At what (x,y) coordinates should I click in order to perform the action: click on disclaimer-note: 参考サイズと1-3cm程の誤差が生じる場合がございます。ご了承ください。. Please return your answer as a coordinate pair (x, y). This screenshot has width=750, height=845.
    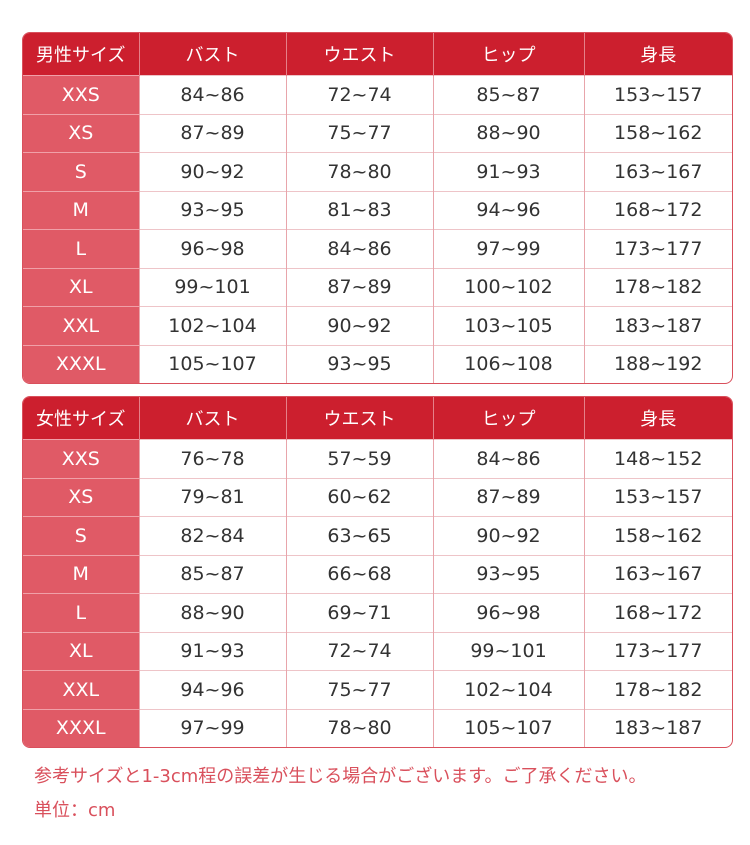
    Looking at the image, I should click on (340, 776).